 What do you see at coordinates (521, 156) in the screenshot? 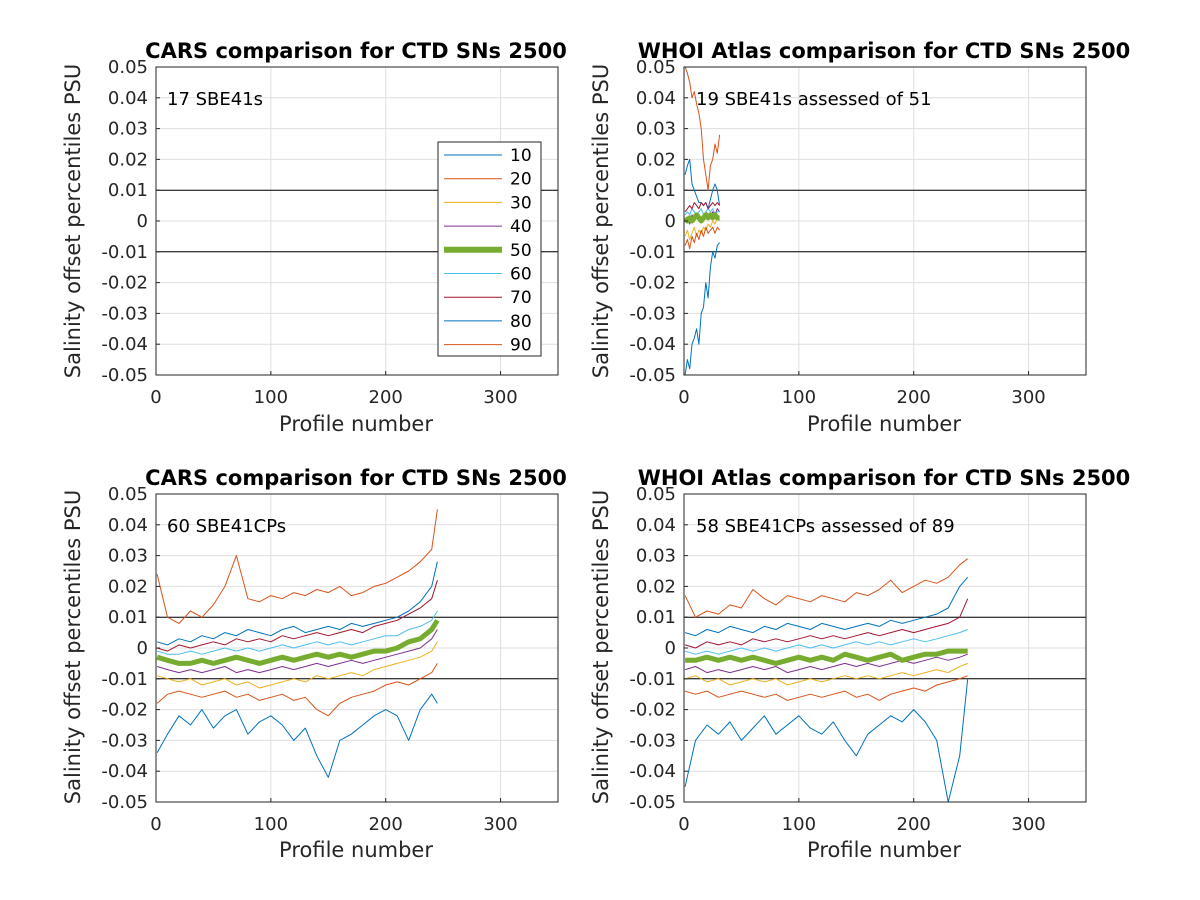
I see `legend-label: 10` at bounding box center [521, 156].